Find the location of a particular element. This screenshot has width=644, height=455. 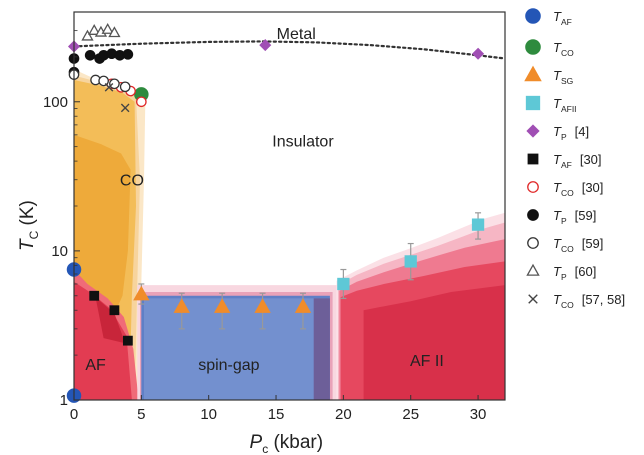

af-region-core is located at coordinates (110, 320).